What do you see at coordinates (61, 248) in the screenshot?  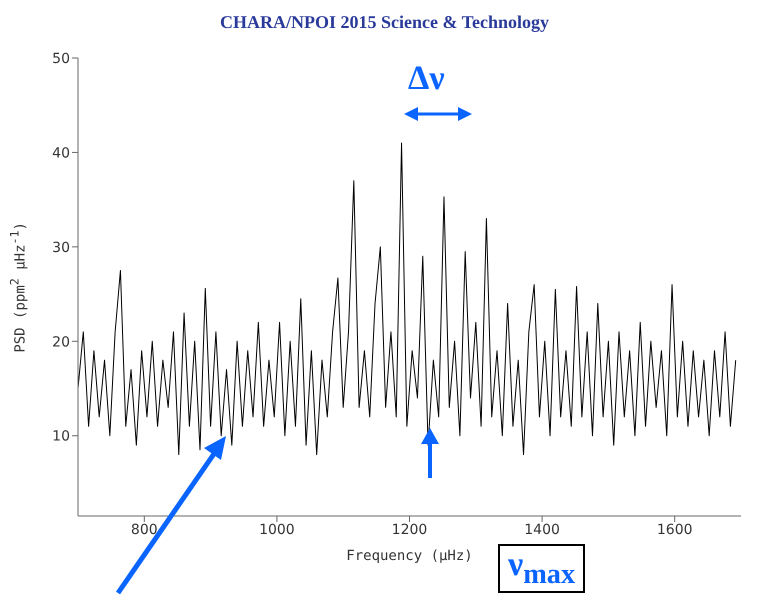 I see `y-tick-label: 30` at bounding box center [61, 248].